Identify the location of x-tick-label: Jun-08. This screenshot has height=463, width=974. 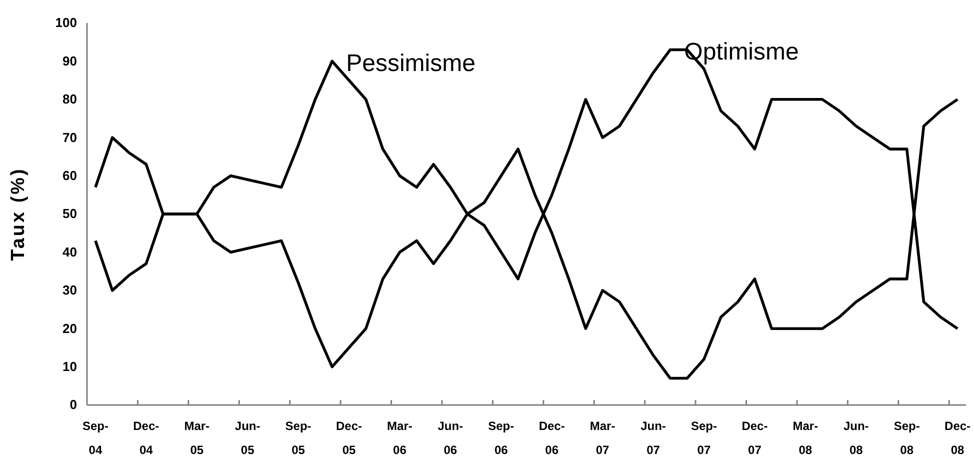
(856, 438).